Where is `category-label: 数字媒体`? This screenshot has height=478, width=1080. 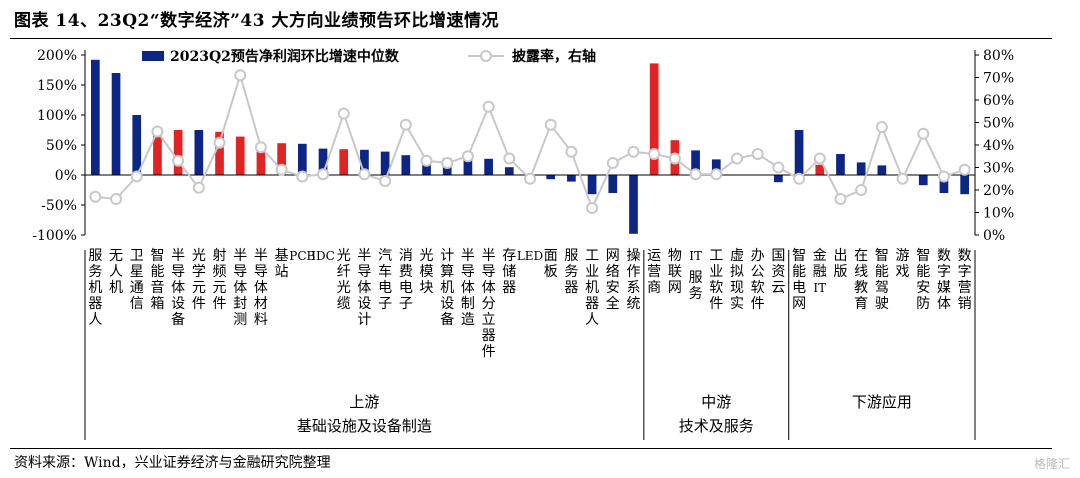
category-label: 数字媒体 is located at coordinates (944, 280).